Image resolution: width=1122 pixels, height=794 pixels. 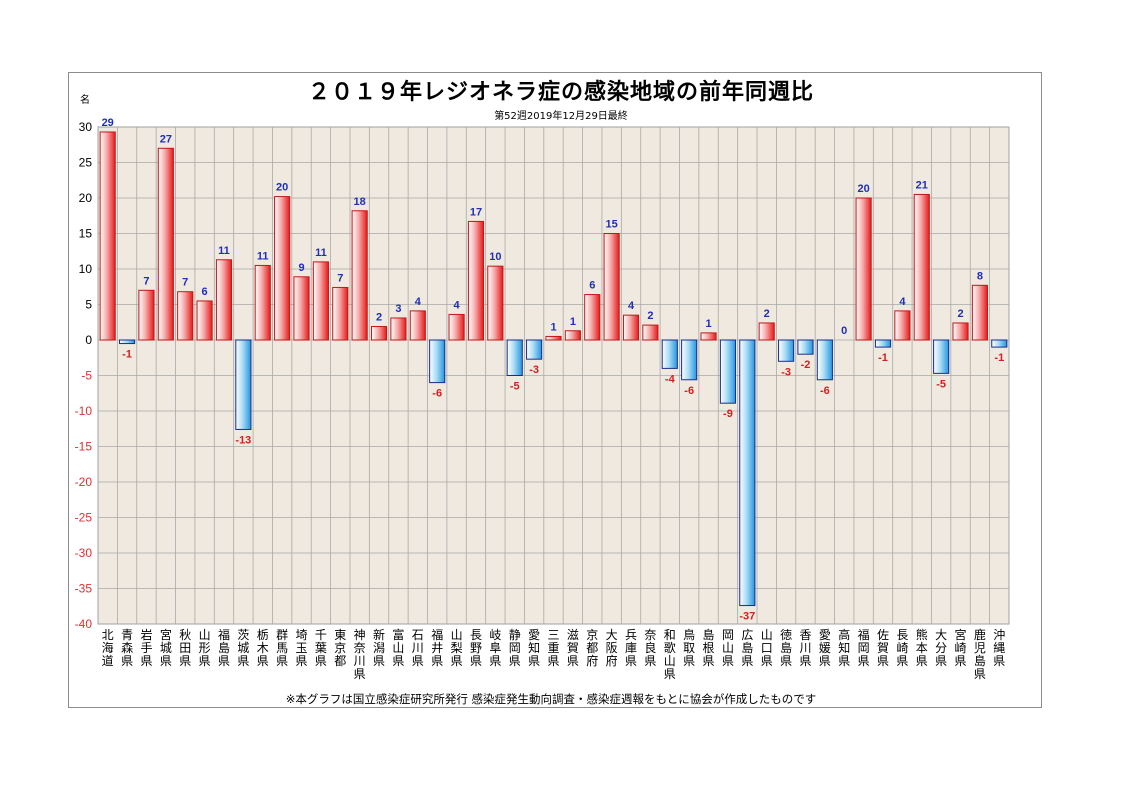 I want to click on data-label: 6, so click(x=592, y=286).